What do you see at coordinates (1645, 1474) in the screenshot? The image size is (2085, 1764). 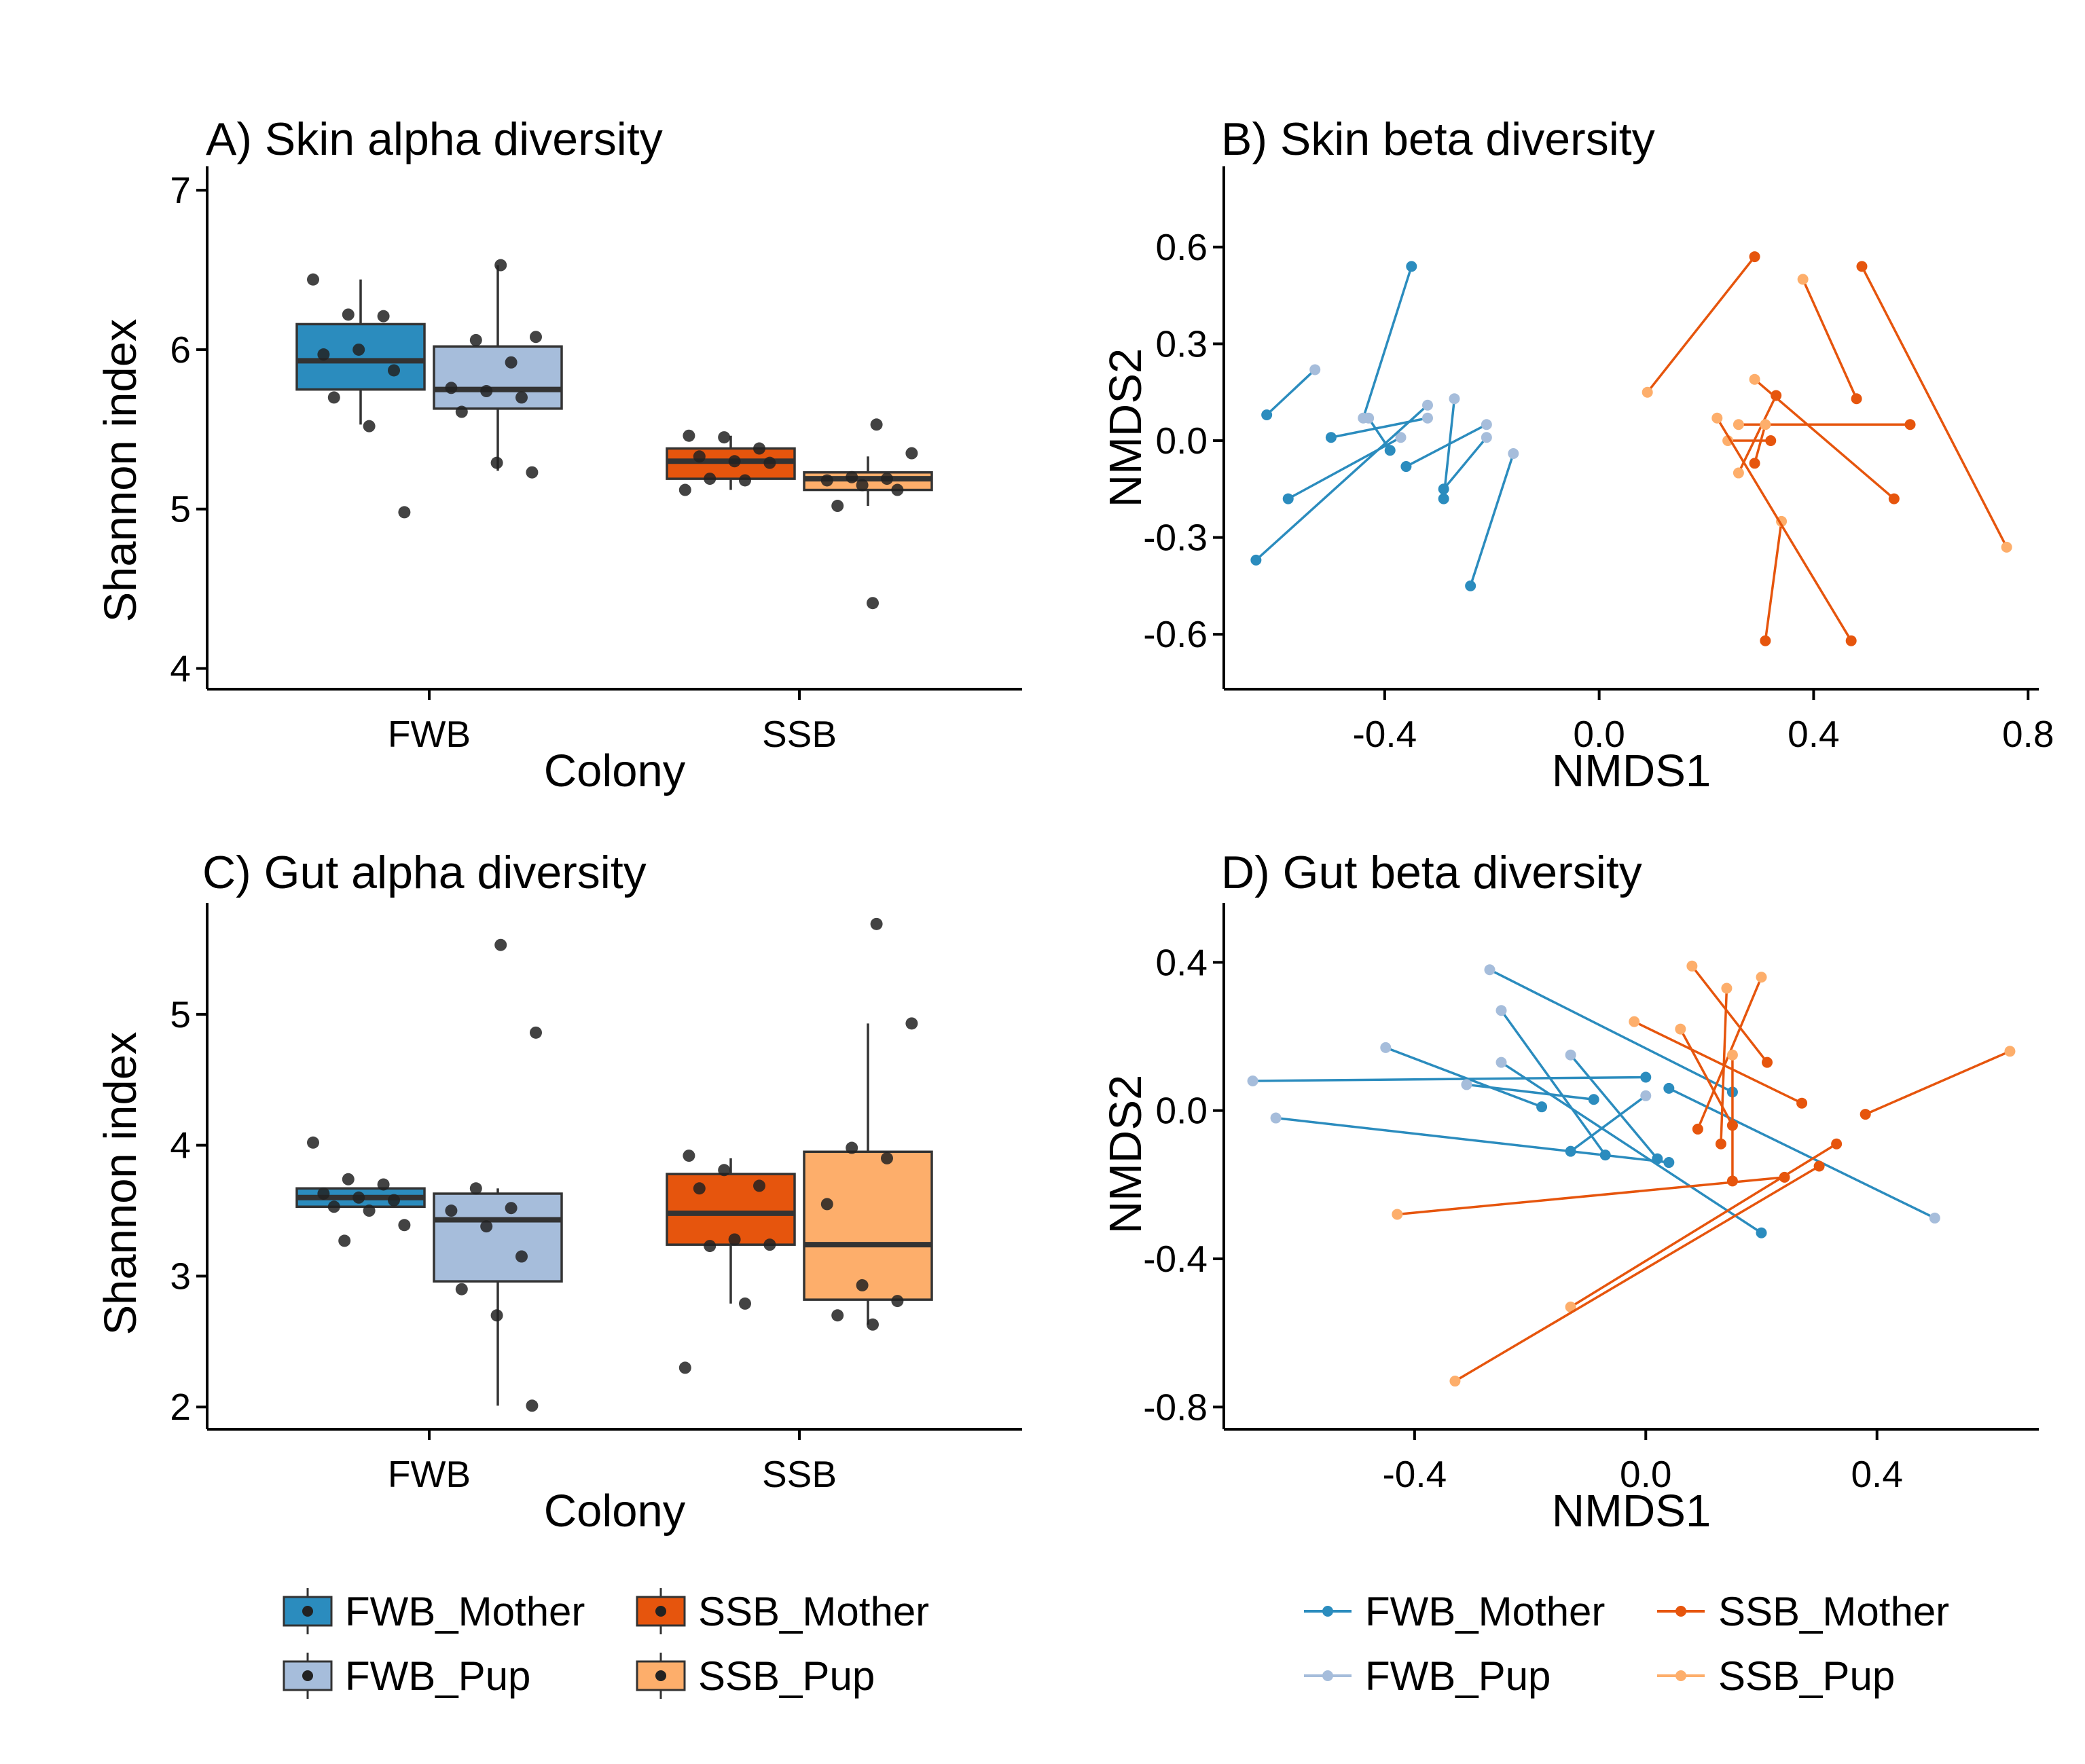 I see `x-tick-label: 0.0` at bounding box center [1645, 1474].